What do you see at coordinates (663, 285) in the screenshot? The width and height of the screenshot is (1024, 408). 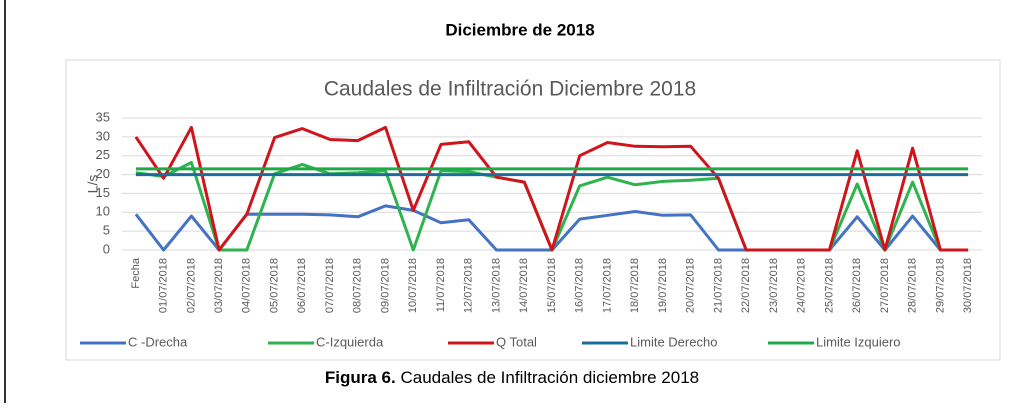 I see `x-tick-label: 19/07/2018` at bounding box center [663, 285].